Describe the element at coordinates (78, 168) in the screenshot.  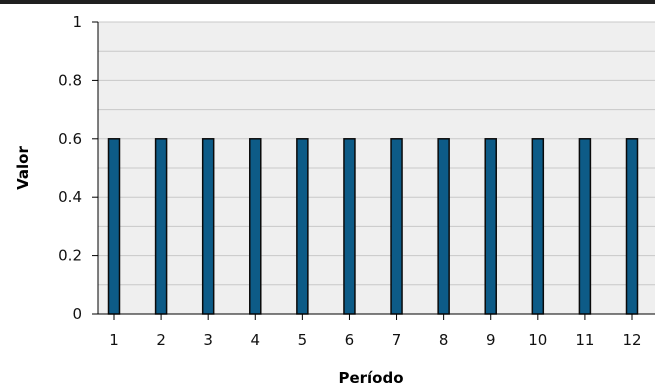
I see `y-axis-ticks: 0 0.2 0.4 0.6 0.8 1` at that location.